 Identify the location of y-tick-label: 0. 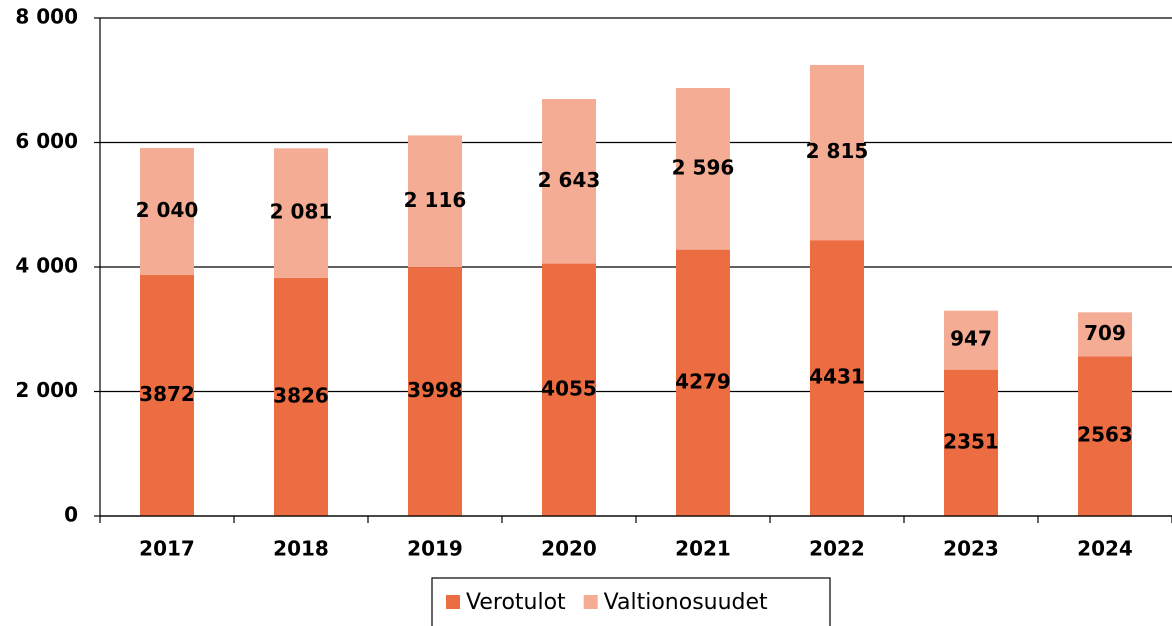
(71, 515).